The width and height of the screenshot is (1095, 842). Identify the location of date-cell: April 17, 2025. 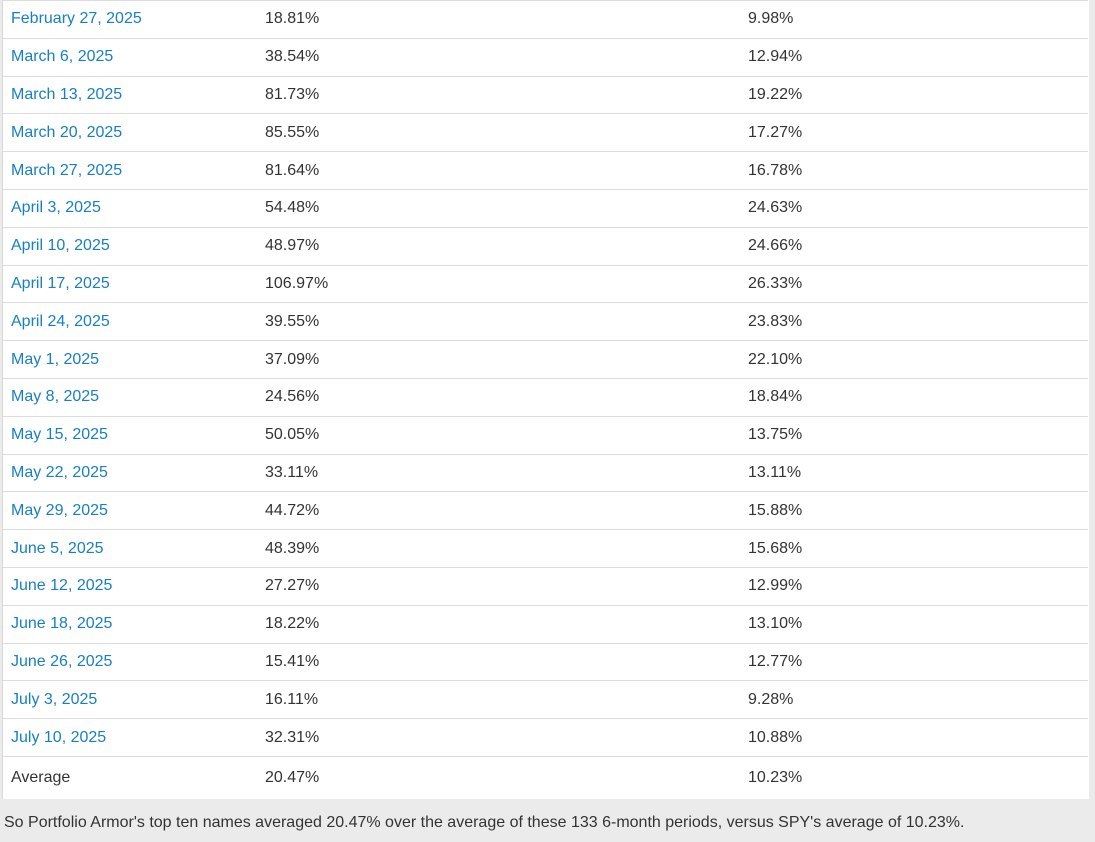
(130, 283).